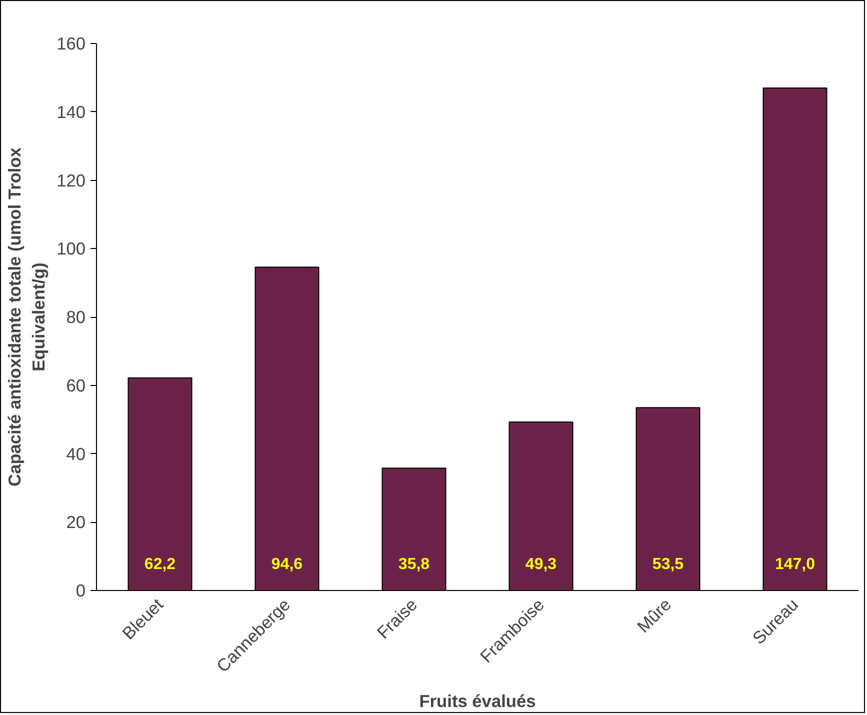 This screenshot has height=715, width=867. Describe the element at coordinates (477, 701) in the screenshot. I see `x-axis-title: Fruits évalués` at that location.